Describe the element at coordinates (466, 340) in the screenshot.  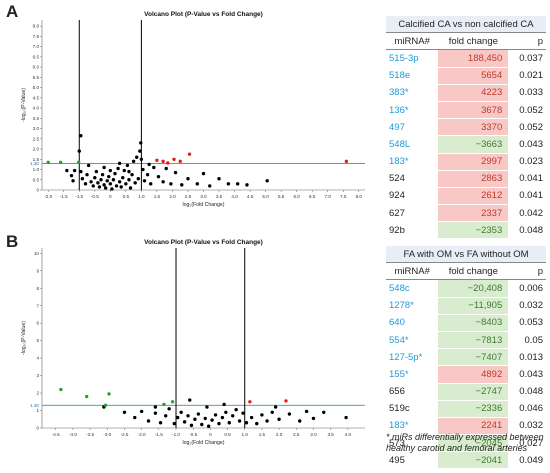
I see `table-row: 554* −7813 0.05` at that location.